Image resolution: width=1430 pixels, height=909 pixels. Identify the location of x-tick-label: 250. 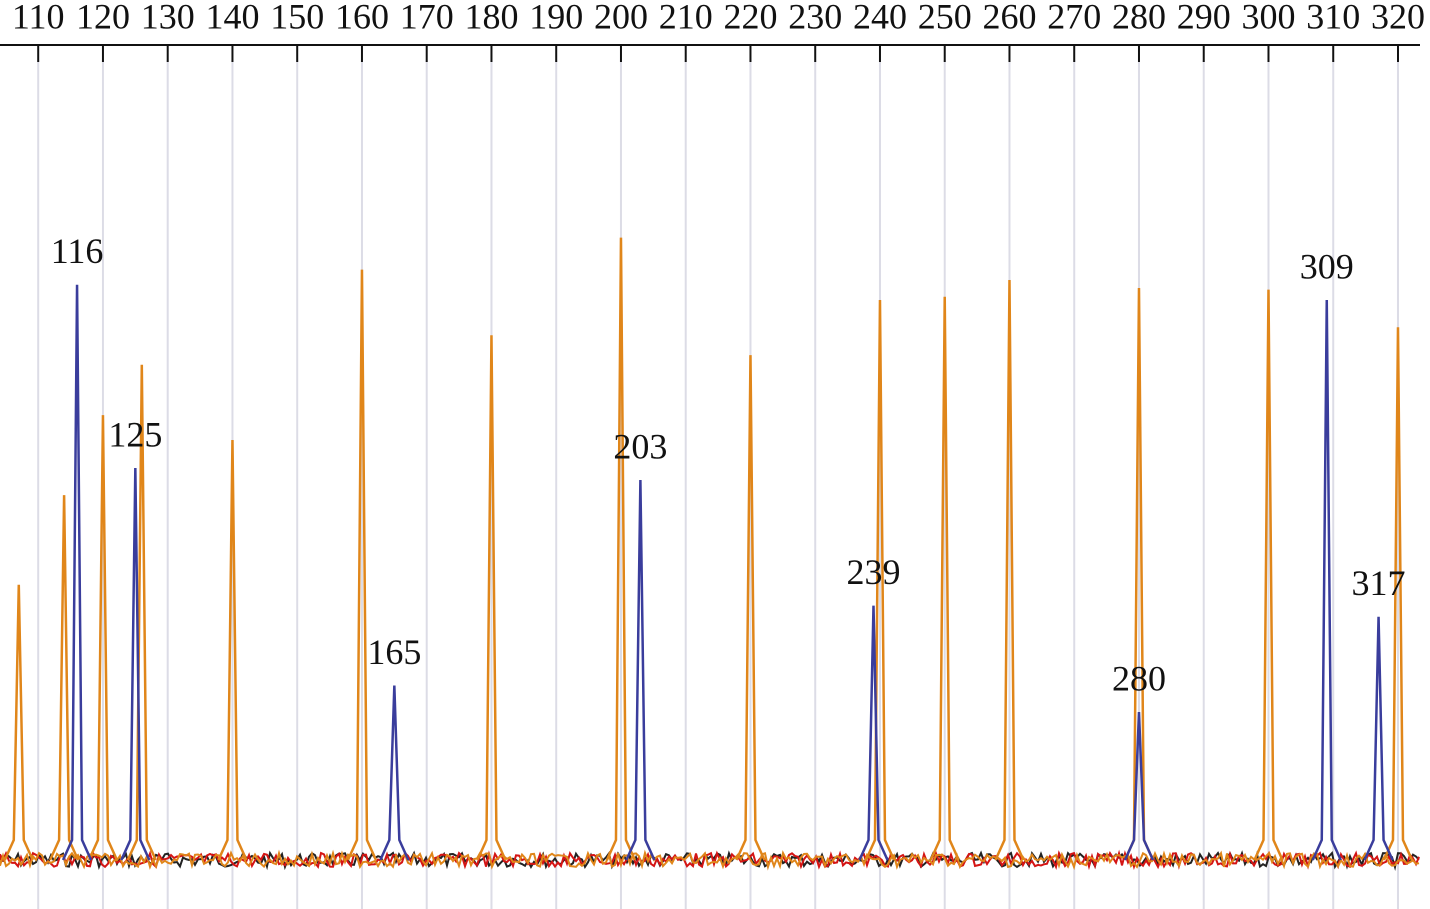
(945, 18).